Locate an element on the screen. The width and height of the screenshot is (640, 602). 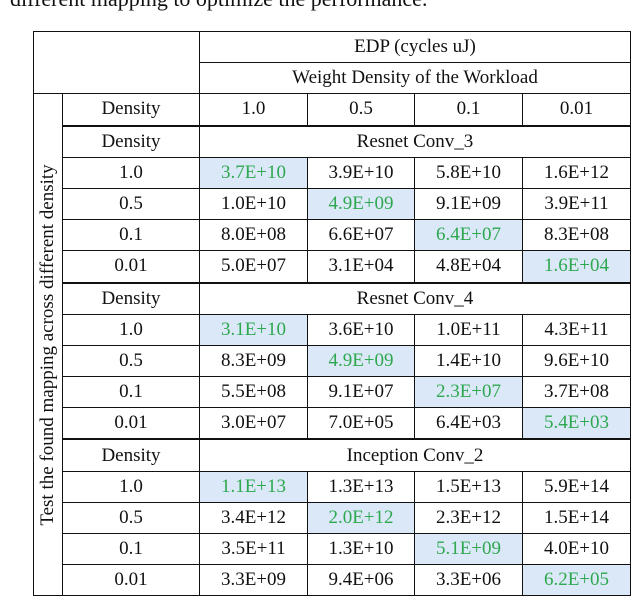
value-cell: 5.9E+14 is located at coordinates (576, 486).